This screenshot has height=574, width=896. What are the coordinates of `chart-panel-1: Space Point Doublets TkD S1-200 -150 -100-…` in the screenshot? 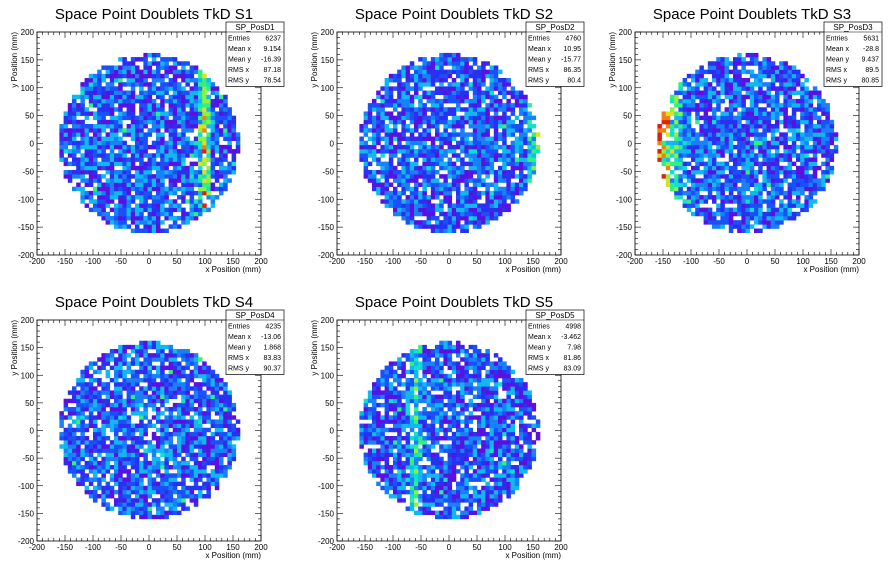 It's located at (147, 140).